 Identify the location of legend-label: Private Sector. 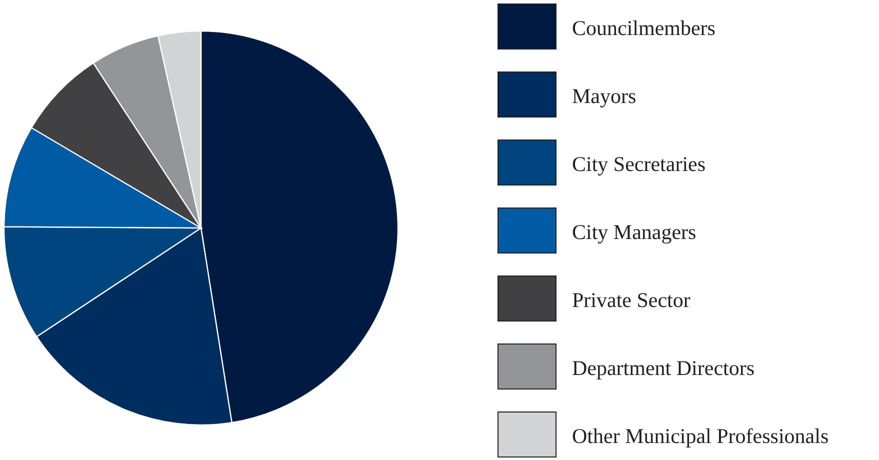
(631, 300).